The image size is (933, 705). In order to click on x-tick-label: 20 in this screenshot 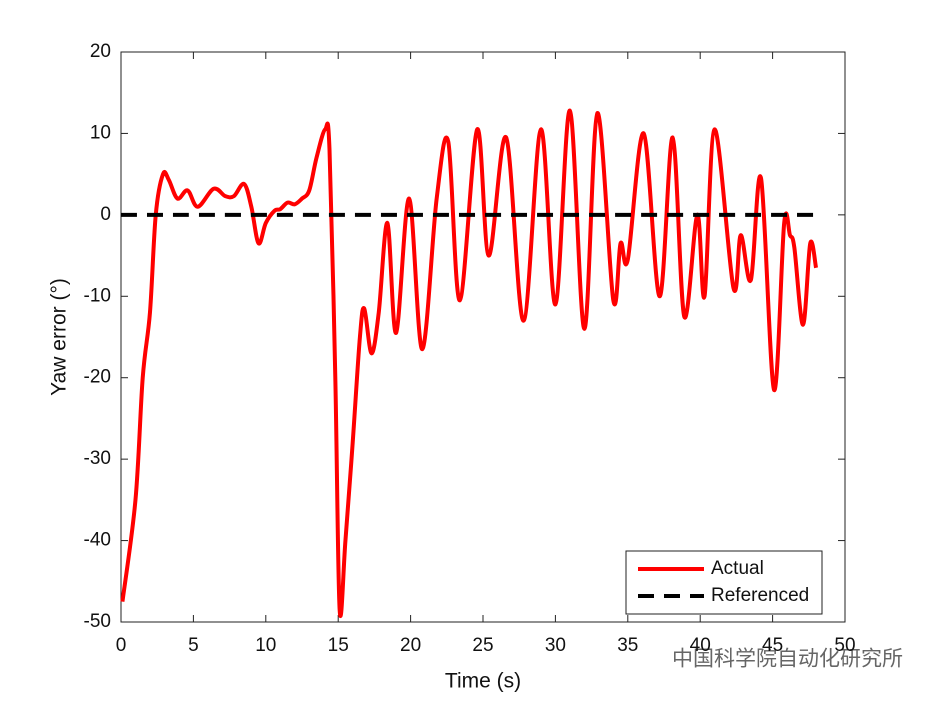, I will do `click(410, 645)`.